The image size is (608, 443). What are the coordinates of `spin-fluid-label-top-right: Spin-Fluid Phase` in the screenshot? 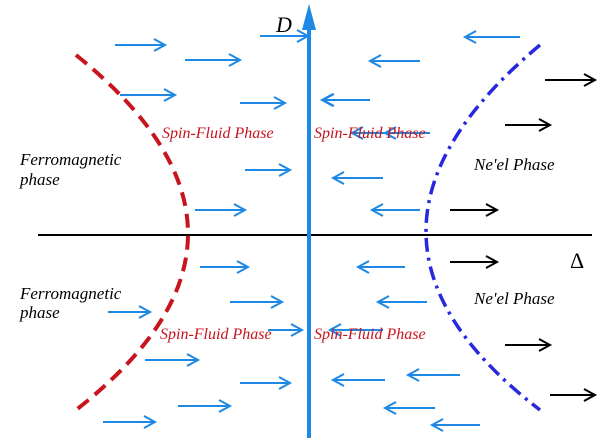 It's located at (370, 133).